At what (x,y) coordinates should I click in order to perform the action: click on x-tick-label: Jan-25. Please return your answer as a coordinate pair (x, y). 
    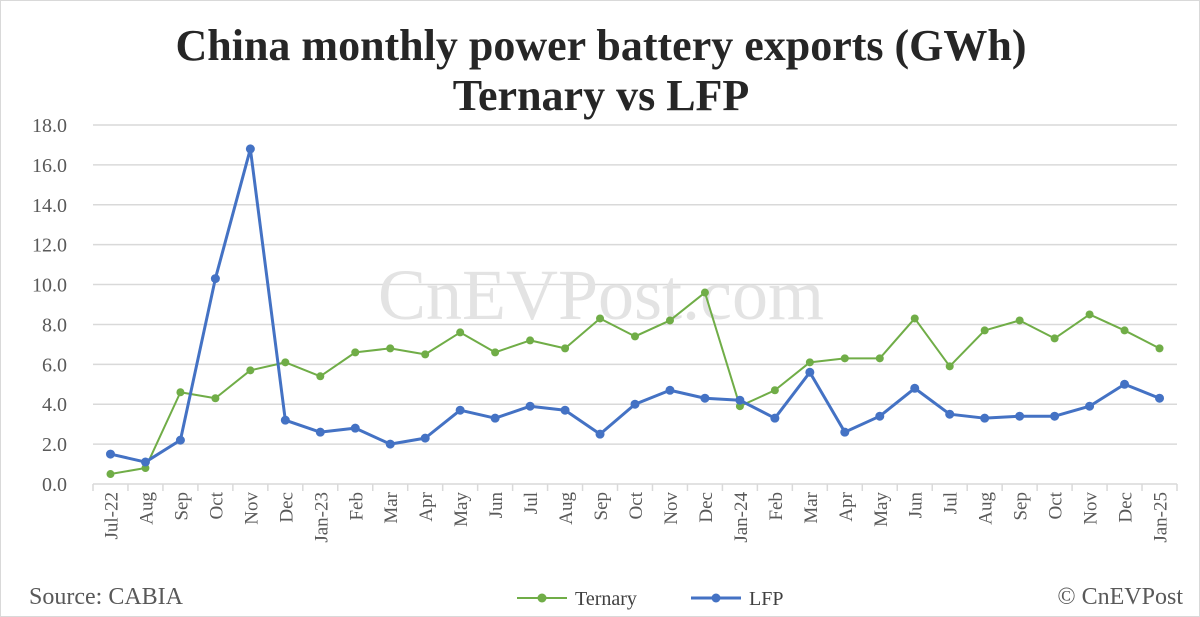
    Looking at the image, I should click on (1161, 517).